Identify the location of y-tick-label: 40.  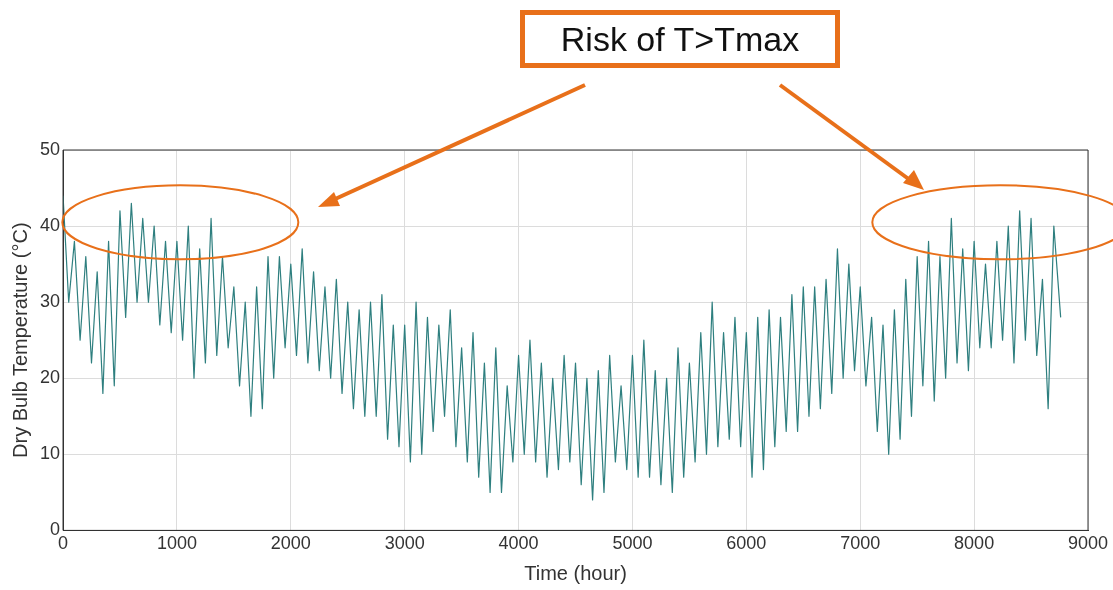
(50, 225).